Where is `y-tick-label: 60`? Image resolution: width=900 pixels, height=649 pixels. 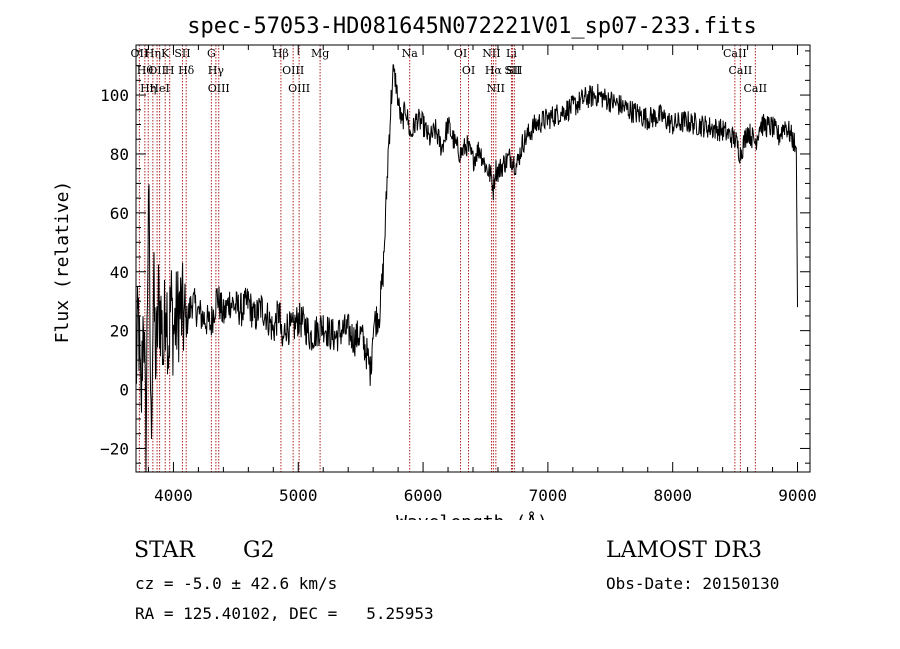 y-tick-label: 60 is located at coordinates (119, 213).